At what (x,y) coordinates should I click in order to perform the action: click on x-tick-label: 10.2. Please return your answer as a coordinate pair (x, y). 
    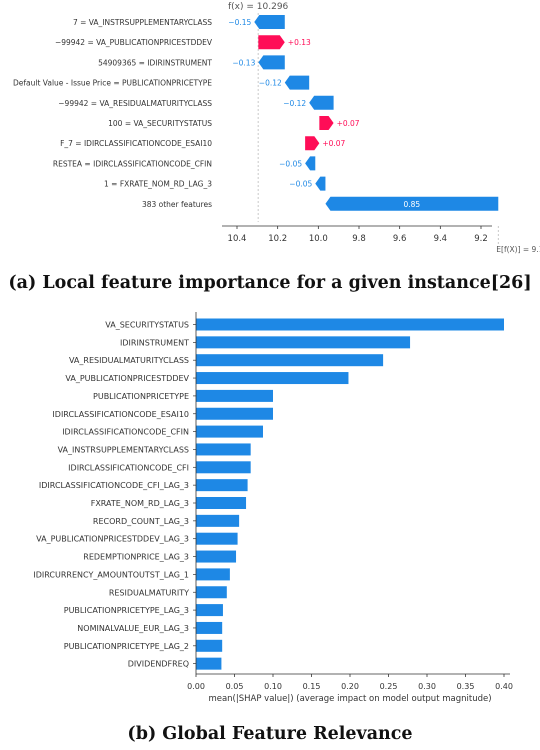
    Looking at the image, I should click on (277, 239).